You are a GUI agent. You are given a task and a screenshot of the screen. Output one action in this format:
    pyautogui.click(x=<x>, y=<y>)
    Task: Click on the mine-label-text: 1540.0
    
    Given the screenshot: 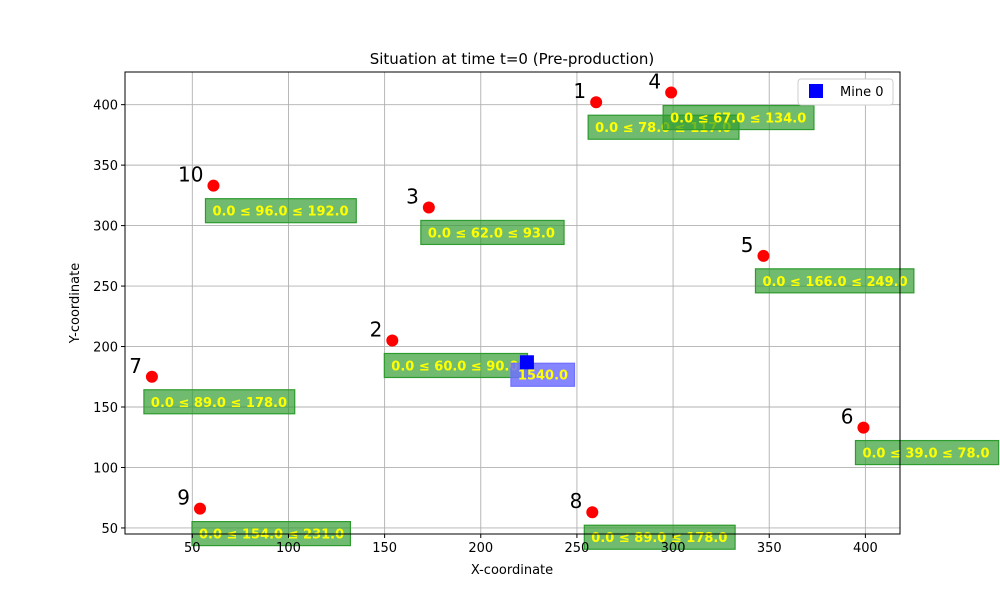 What is the action you would take?
    pyautogui.click(x=543, y=375)
    